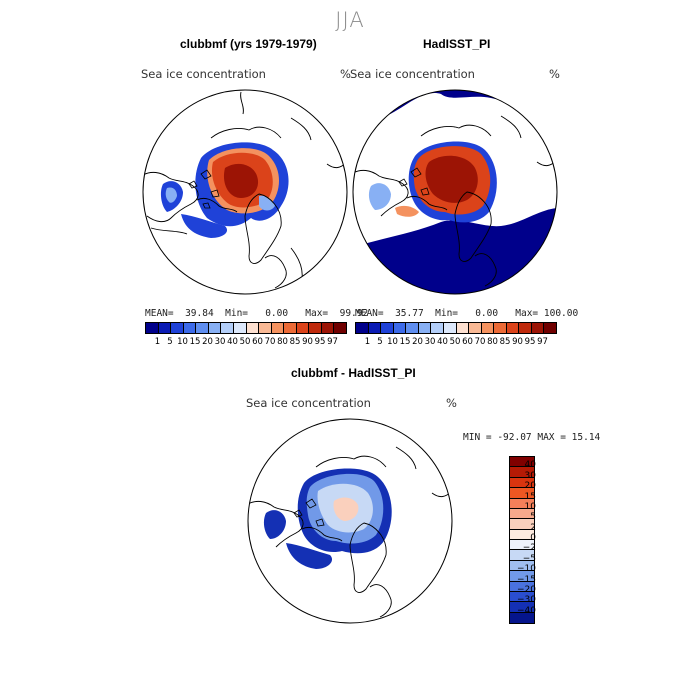 The height and width of the screenshot is (700, 700). What do you see at coordinates (533, 517) in the screenshot?
I see `difference-colorbar-label: 5` at bounding box center [533, 517].